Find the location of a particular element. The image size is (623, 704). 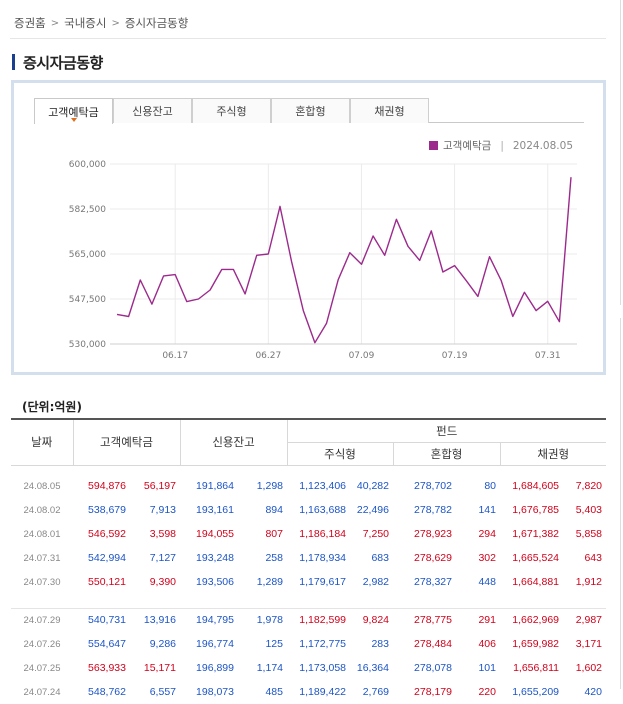

cell-change: 7,127 is located at coordinates (162, 558).